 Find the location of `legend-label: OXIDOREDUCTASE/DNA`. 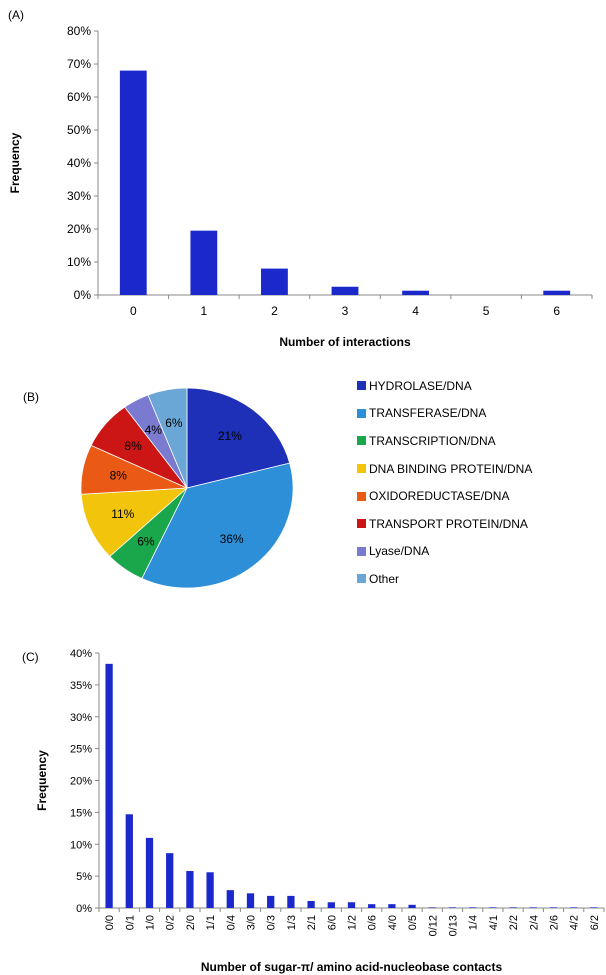

legend-label: OXIDOREDUCTASE/DNA is located at coordinates (439, 496).